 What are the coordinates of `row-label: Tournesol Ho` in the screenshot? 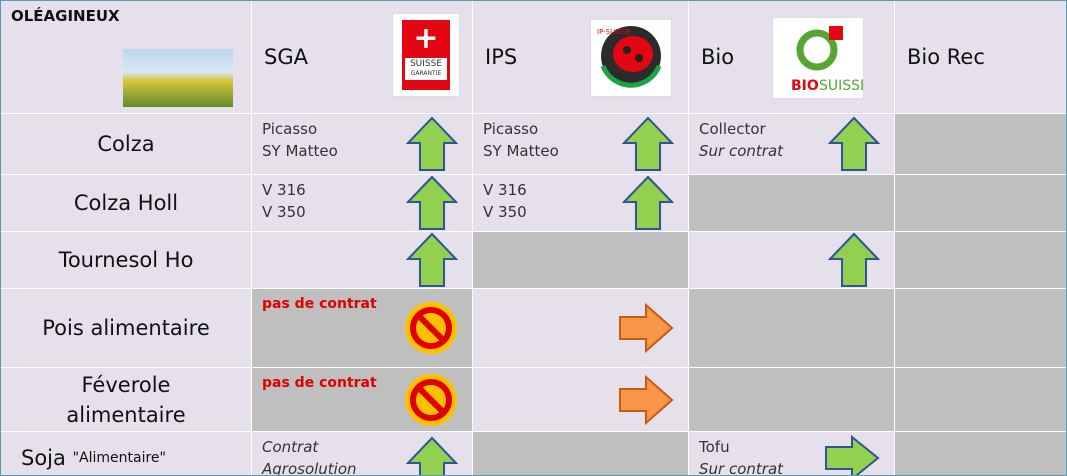 It's located at (126, 260).